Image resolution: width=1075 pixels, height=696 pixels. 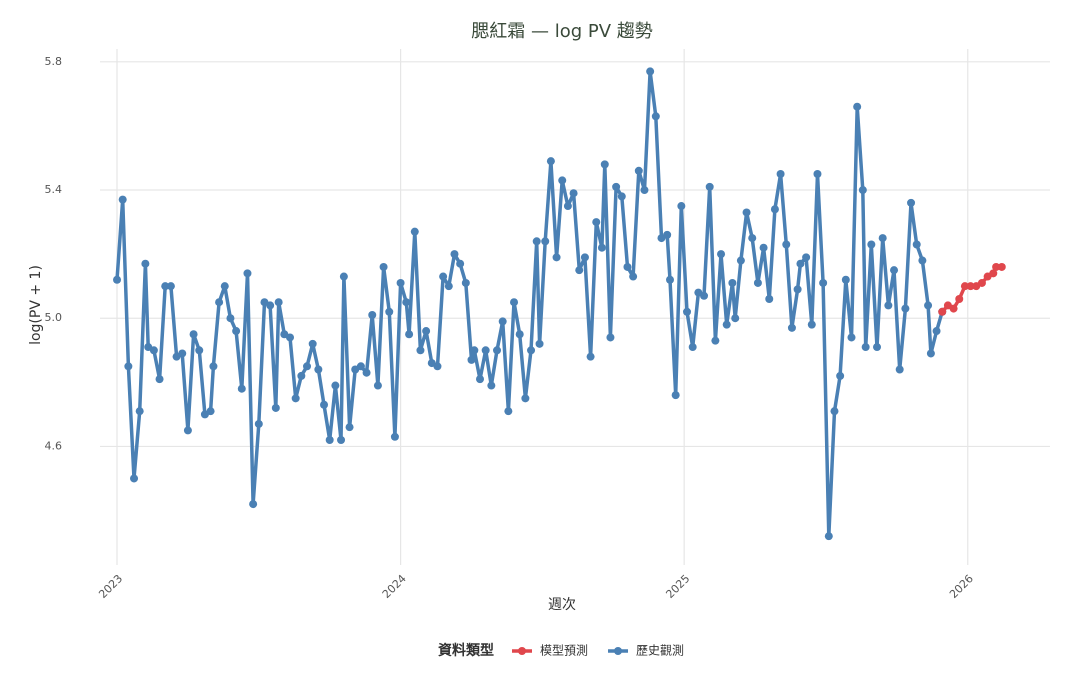 I want to click on legend-swatch, so click(x=522, y=651).